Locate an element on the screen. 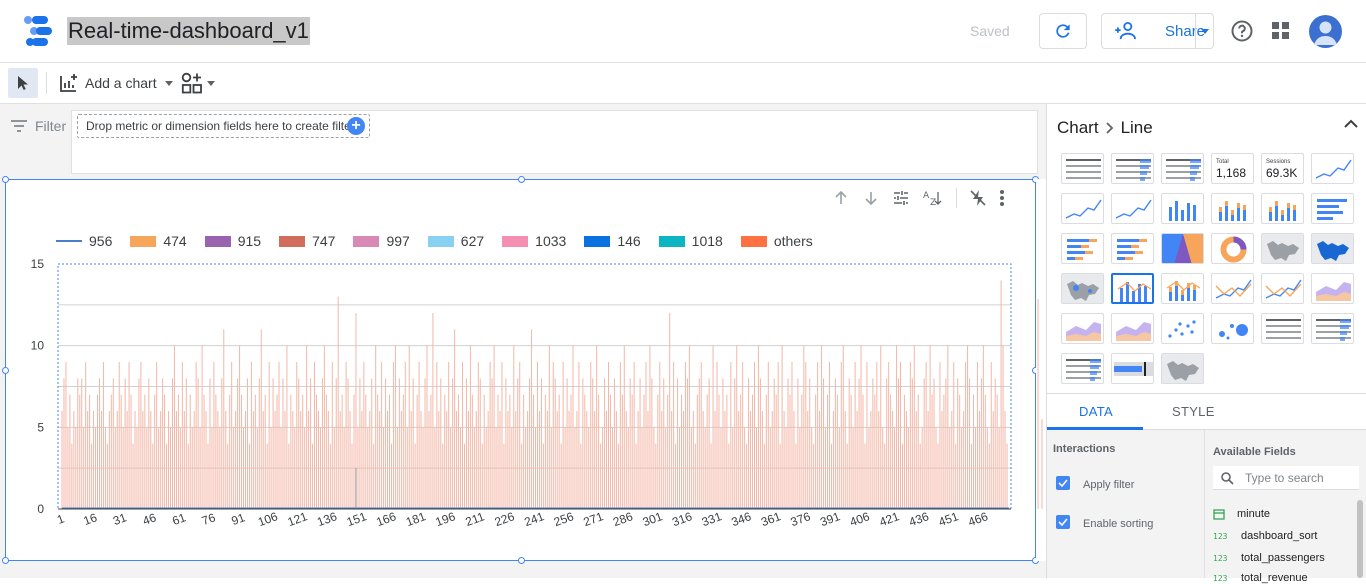 This screenshot has width=1366, height=584. bullet-chart-icon is located at coordinates (1133, 369).